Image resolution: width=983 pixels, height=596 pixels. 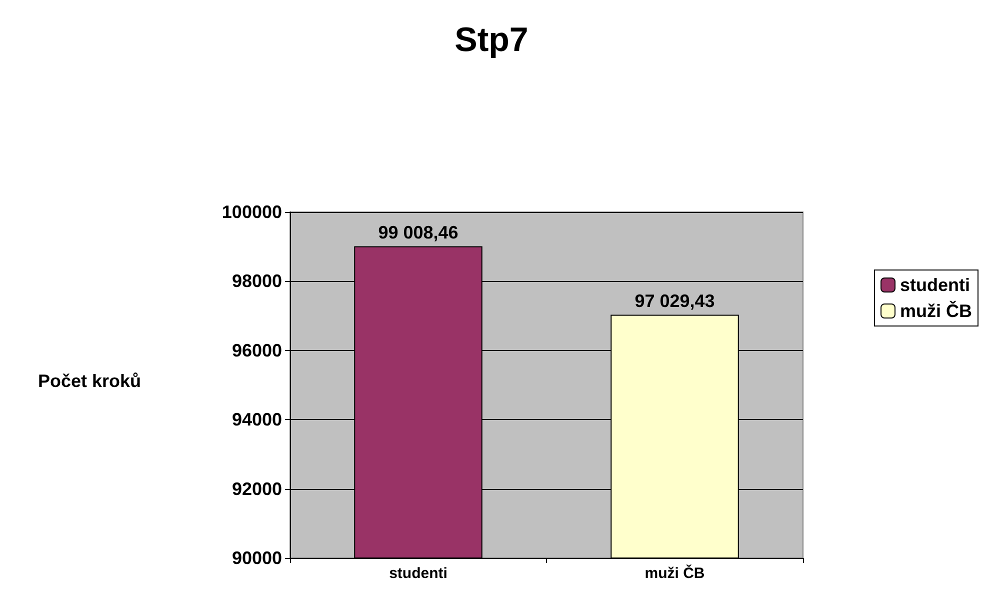 What do you see at coordinates (252, 212) in the screenshot?
I see `y-tick-label: 100000` at bounding box center [252, 212].